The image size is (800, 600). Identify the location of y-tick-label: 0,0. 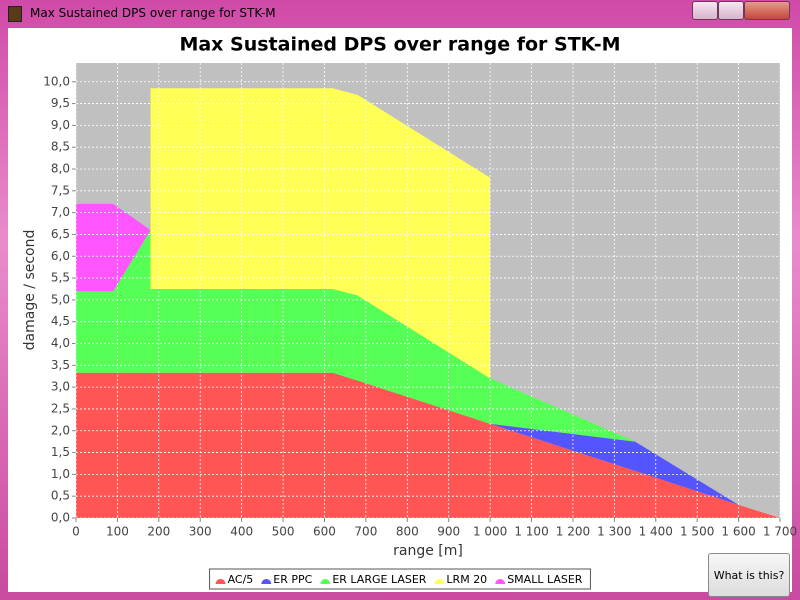
(60, 518).